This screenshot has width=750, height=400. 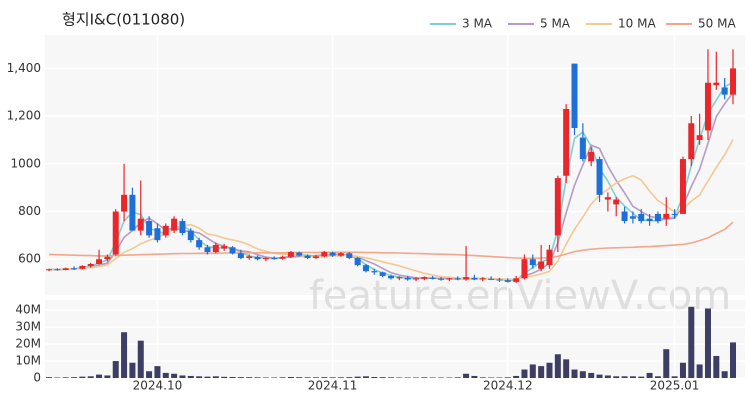 What do you see at coordinates (24, 116) in the screenshot?
I see `y-tick-label: 1,200` at bounding box center [24, 116].